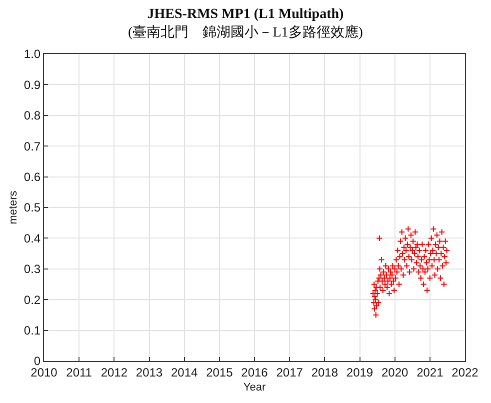 This screenshot has width=491, height=403. I want to click on y-tick-label: 0.1, so click(32, 331).